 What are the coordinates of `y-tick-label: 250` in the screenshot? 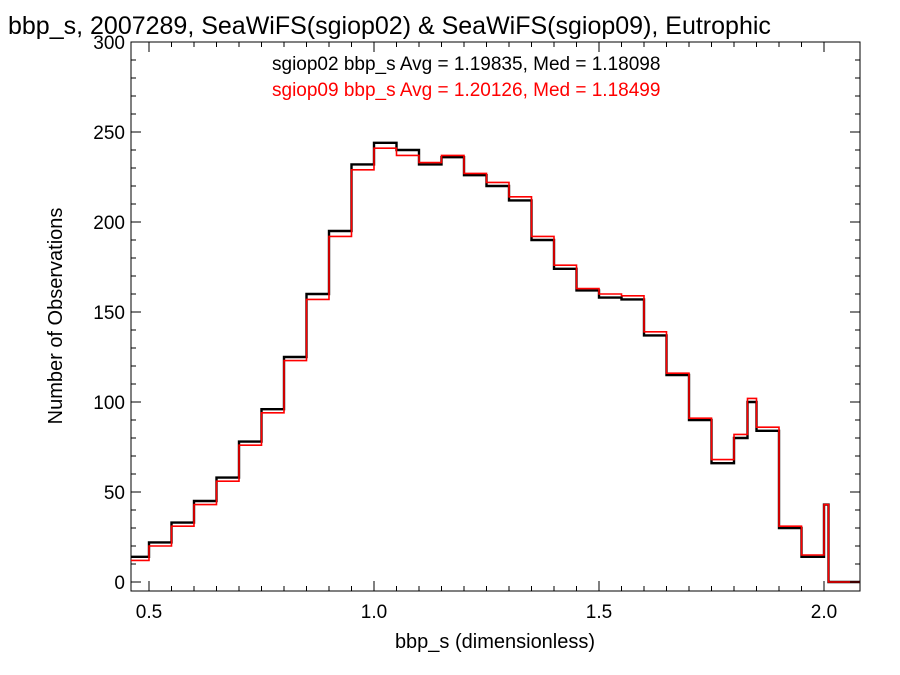 It's located at (109, 133).